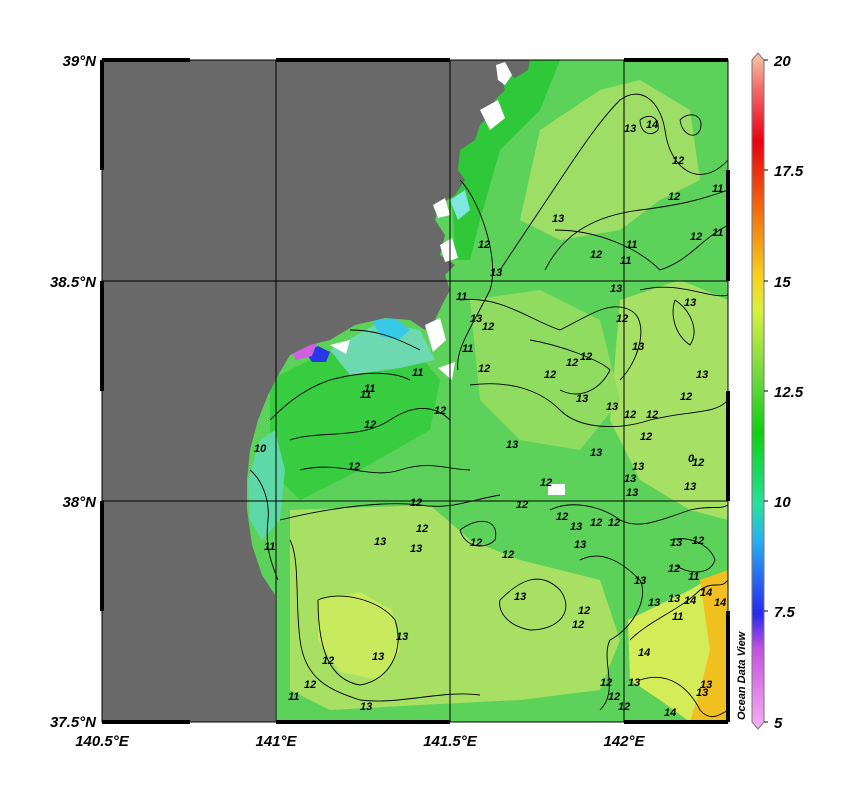 The height and width of the screenshot is (799, 867). Describe the element at coordinates (73, 282) in the screenshot. I see `lat-label: 38.5°N` at that location.